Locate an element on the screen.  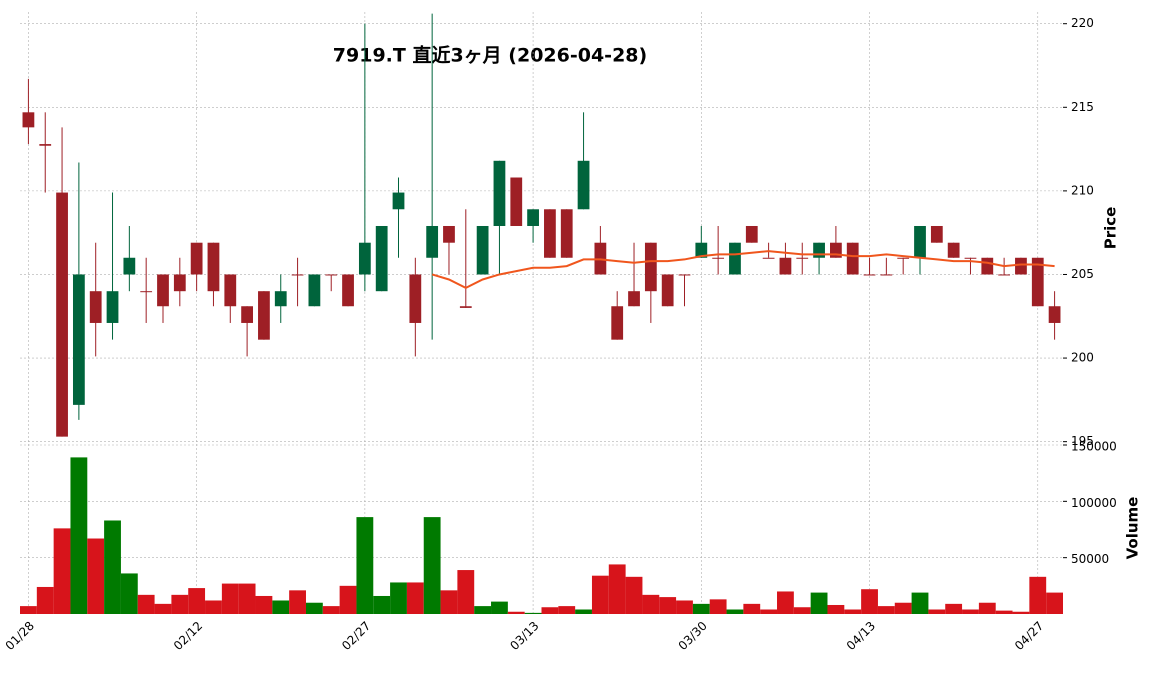
chart-title: 7919.T 直近3ヶ月 (2026-04-28) is located at coordinates (490, 55).